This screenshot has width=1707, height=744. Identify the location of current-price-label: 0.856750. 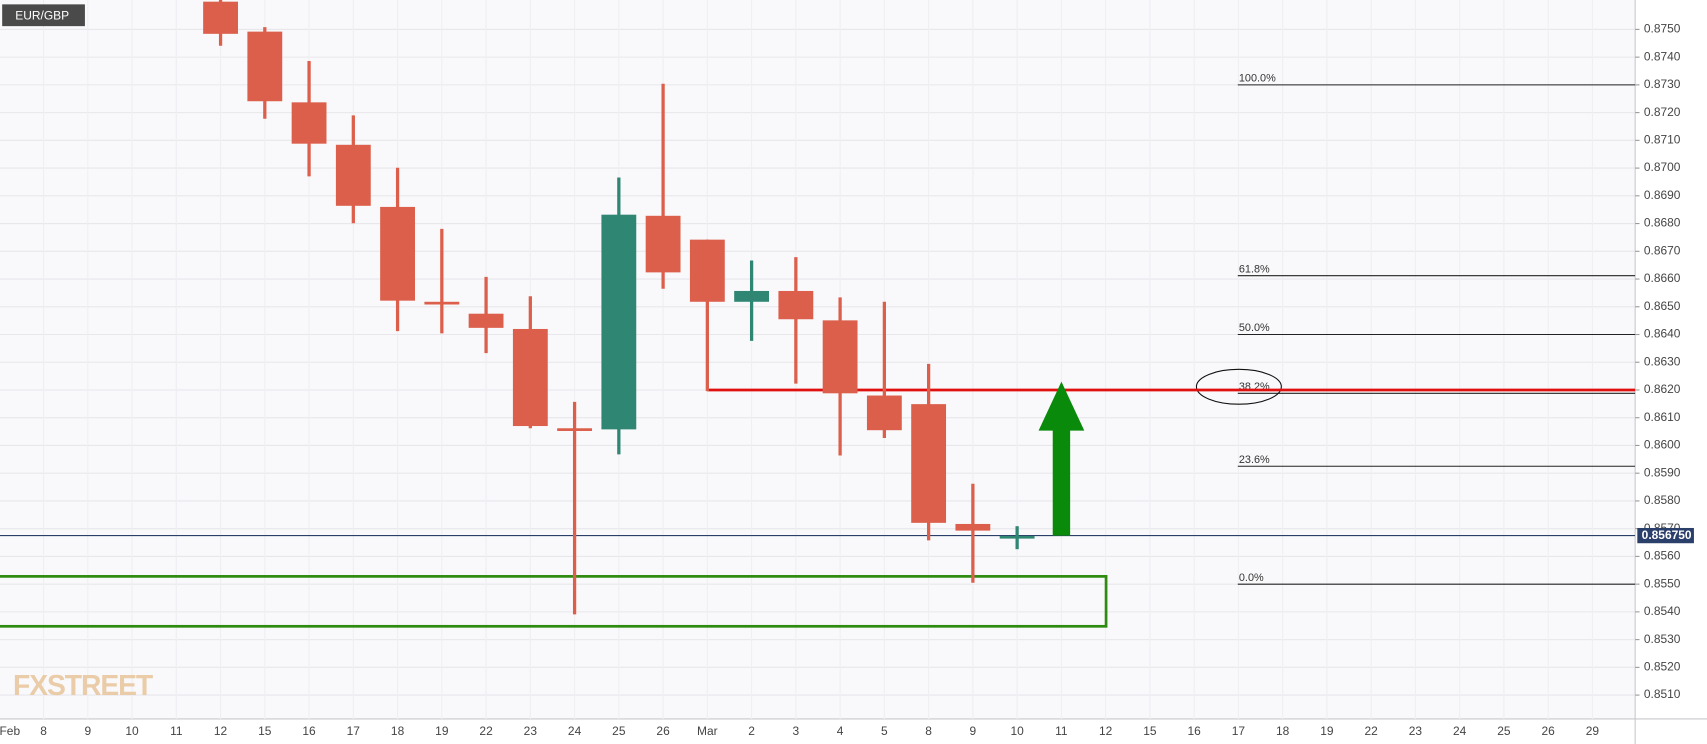
(1667, 535).